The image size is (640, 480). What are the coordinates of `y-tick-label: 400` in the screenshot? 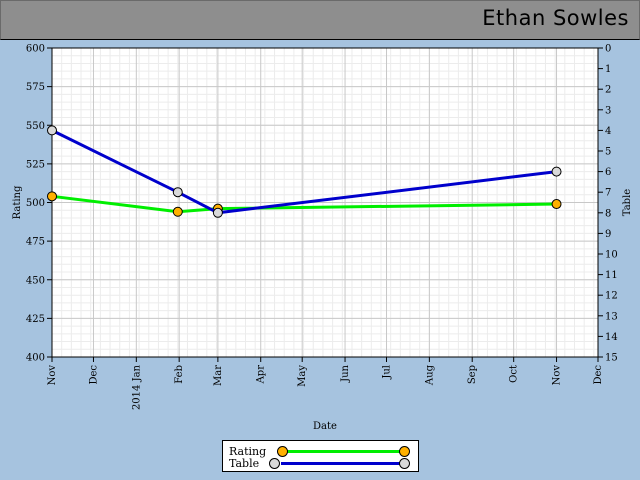 It's located at (35, 358).